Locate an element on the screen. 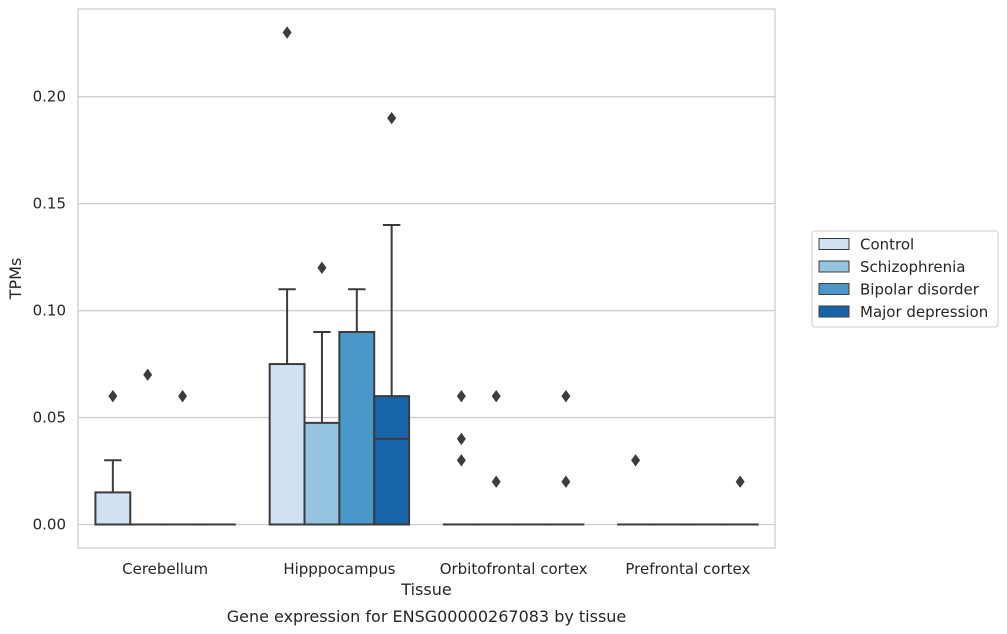 The height and width of the screenshot is (634, 1007). legend-label: Schizophrenia is located at coordinates (912, 267).